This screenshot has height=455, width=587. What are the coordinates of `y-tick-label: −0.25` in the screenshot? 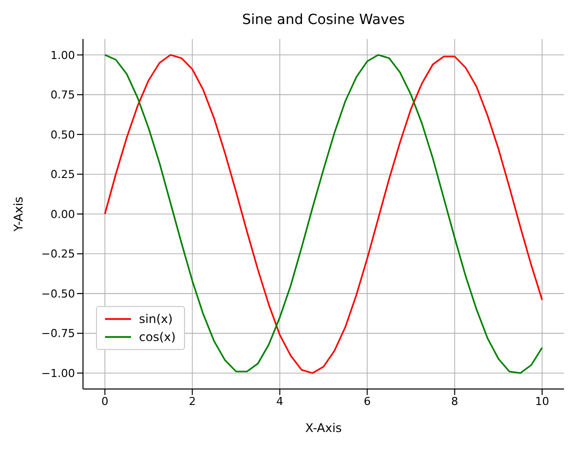 It's located at (58, 254).